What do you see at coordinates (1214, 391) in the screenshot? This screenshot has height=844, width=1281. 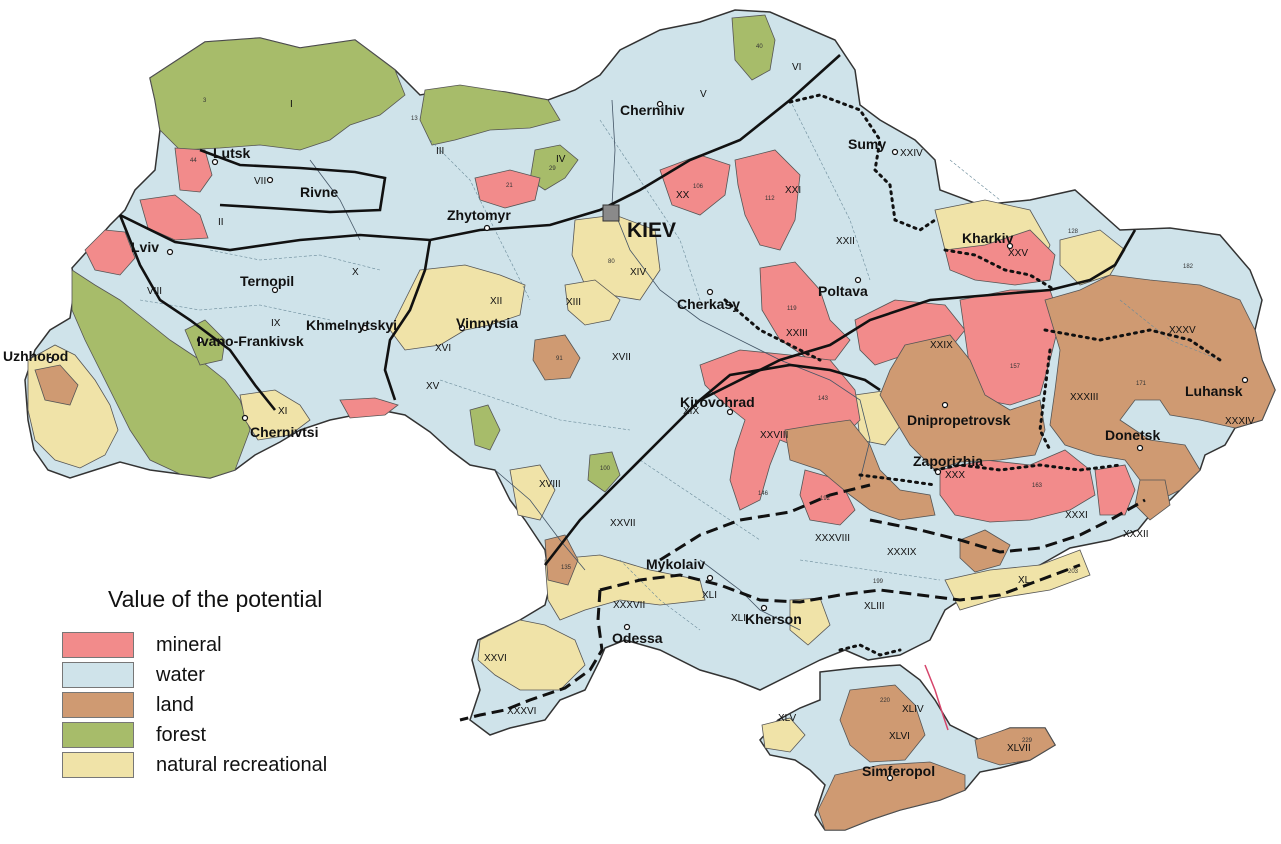 I see `city-label-luhansk: Luhansk` at bounding box center [1214, 391].